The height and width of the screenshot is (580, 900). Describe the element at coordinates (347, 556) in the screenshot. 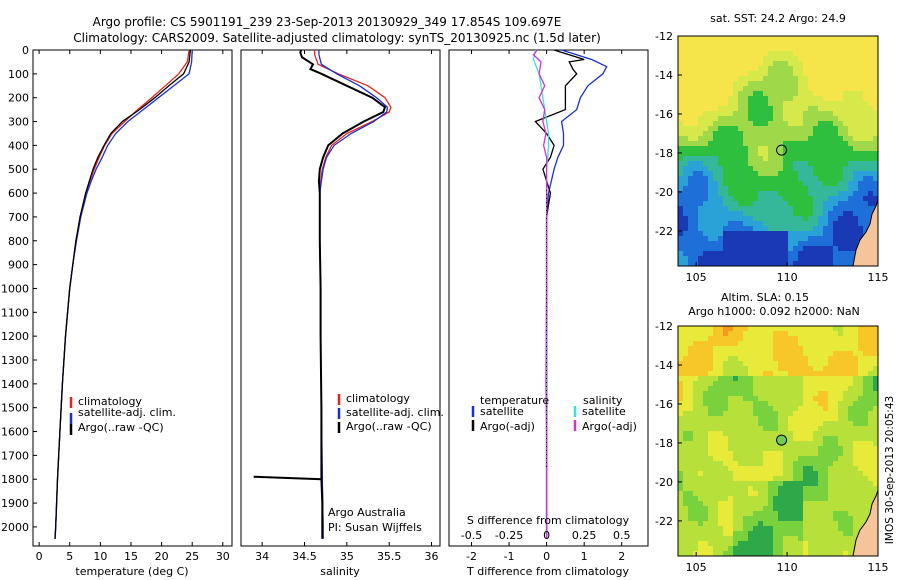

I see `x-tick-label: 35` at that location.